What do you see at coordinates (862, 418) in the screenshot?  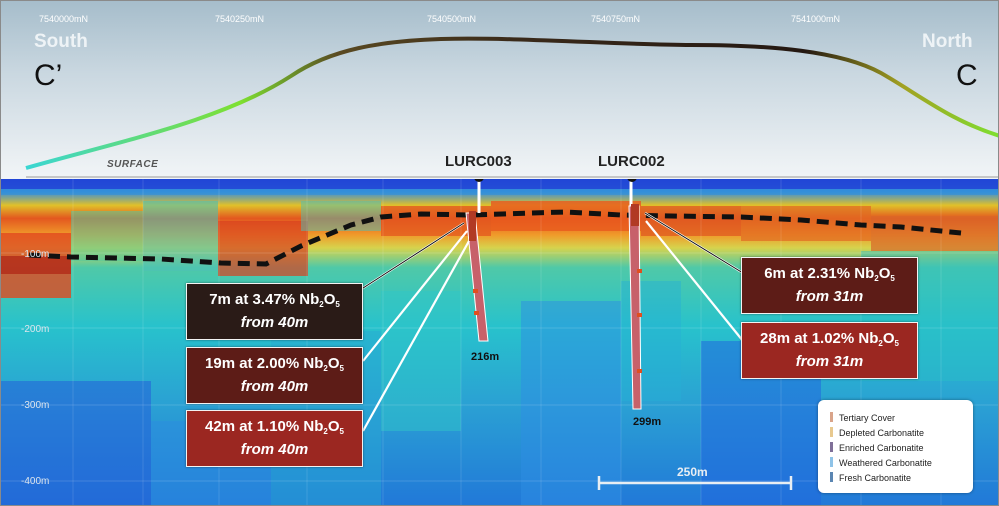 I see `legend-item: Tertiary Cover` at bounding box center [862, 418].